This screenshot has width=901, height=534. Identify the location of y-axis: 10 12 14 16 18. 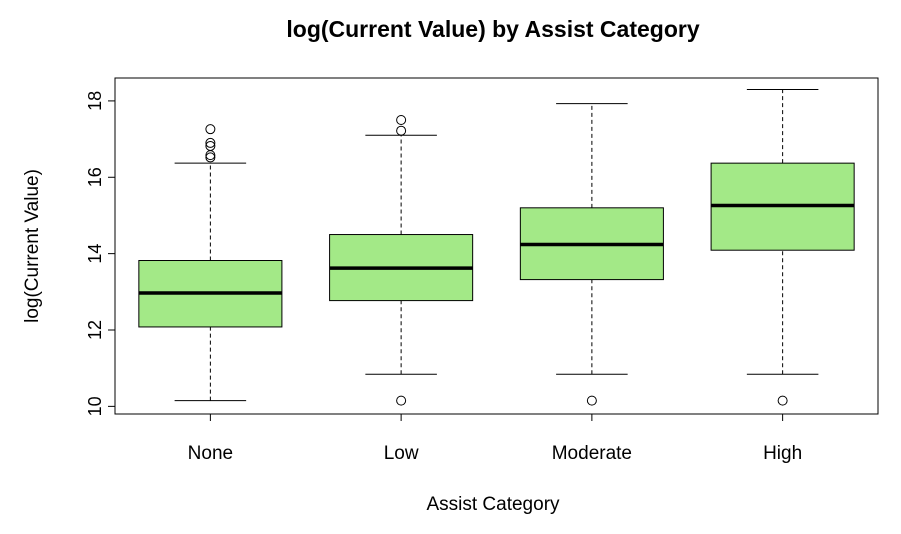
(100, 253).